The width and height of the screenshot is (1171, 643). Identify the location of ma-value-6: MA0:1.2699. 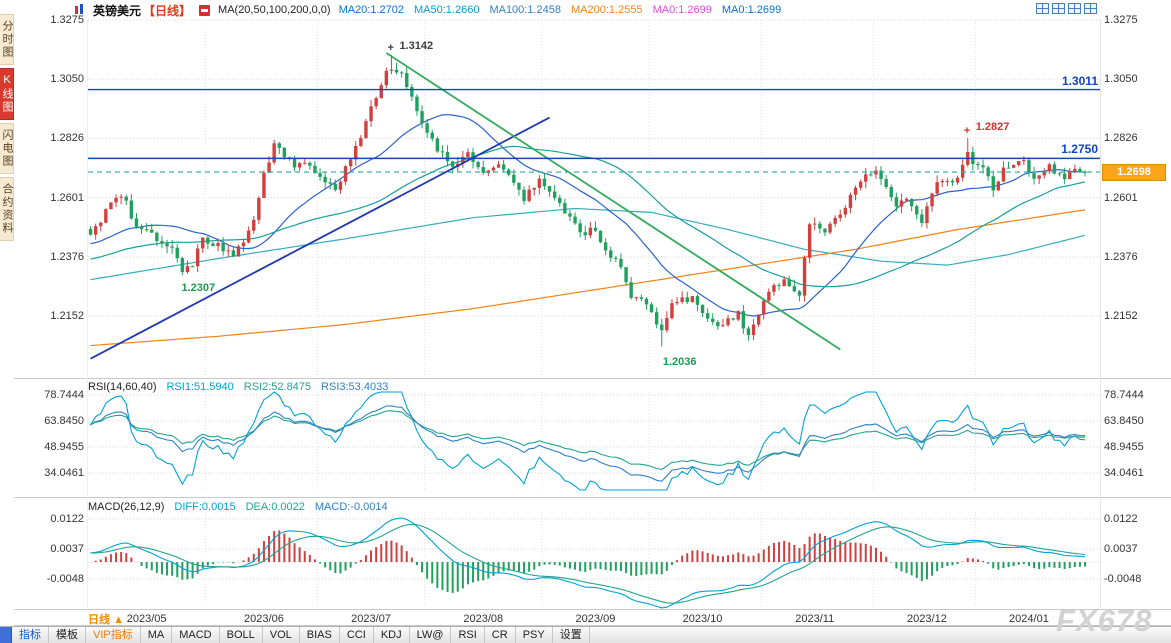
(751, 10).